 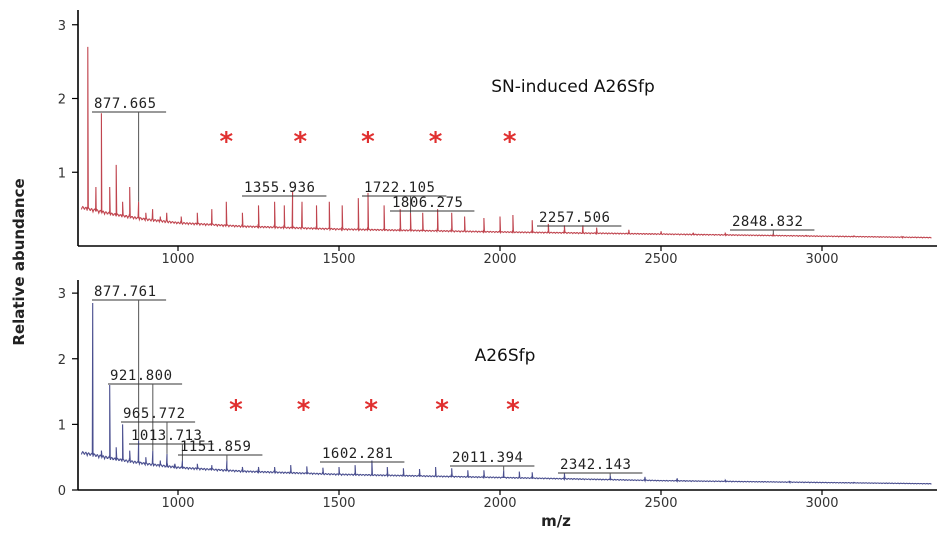 I want to click on peak-label: 1806.275, so click(x=427, y=203).